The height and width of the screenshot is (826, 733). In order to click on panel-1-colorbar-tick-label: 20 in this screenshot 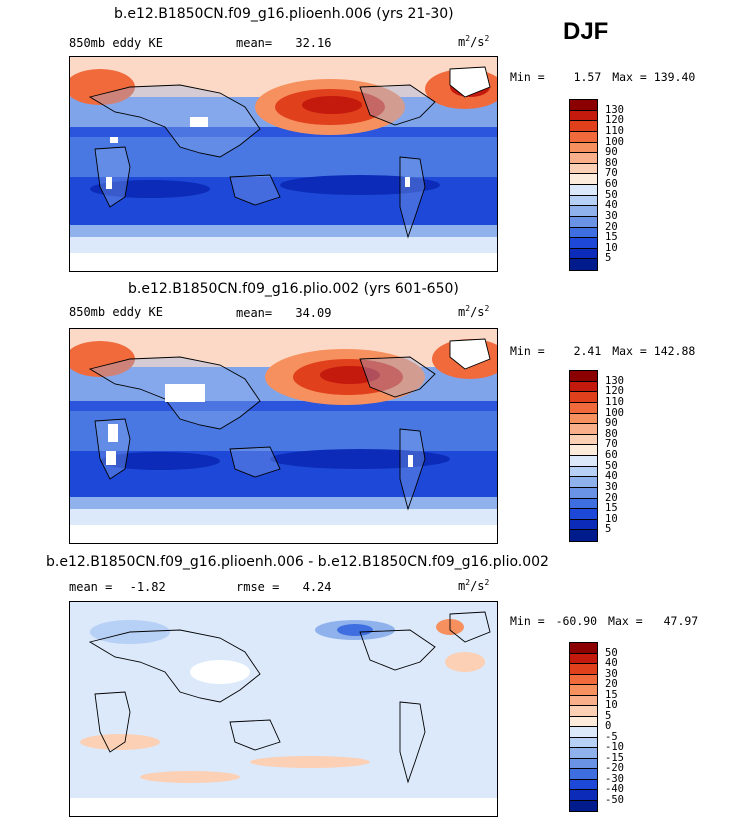, I will do `click(611, 226)`.